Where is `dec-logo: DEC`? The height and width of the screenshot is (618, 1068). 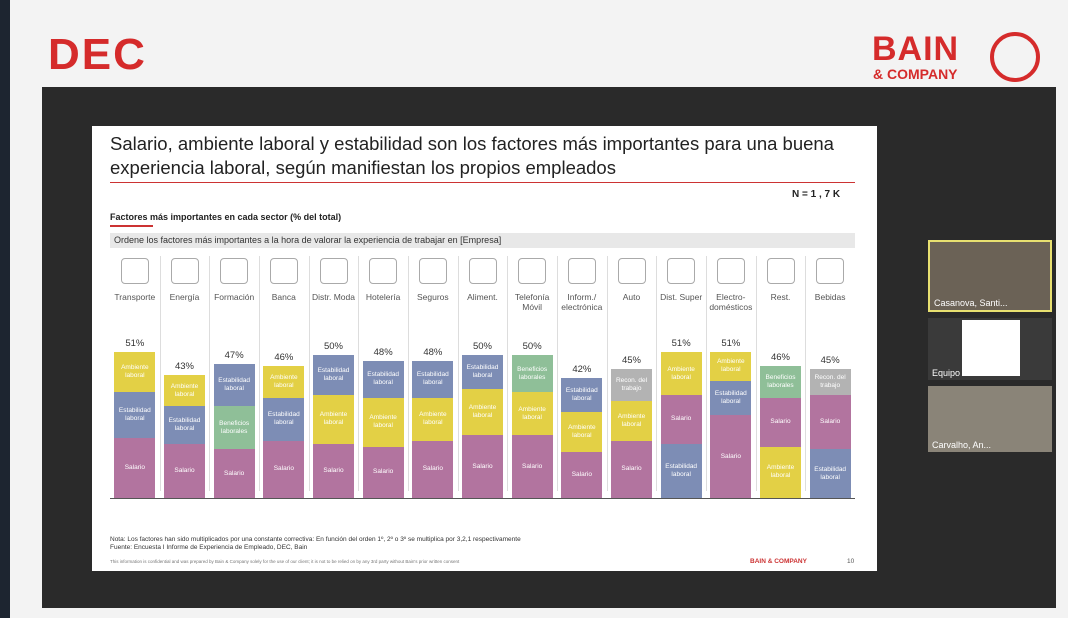 dec-logo: DEC is located at coordinates (97, 54).